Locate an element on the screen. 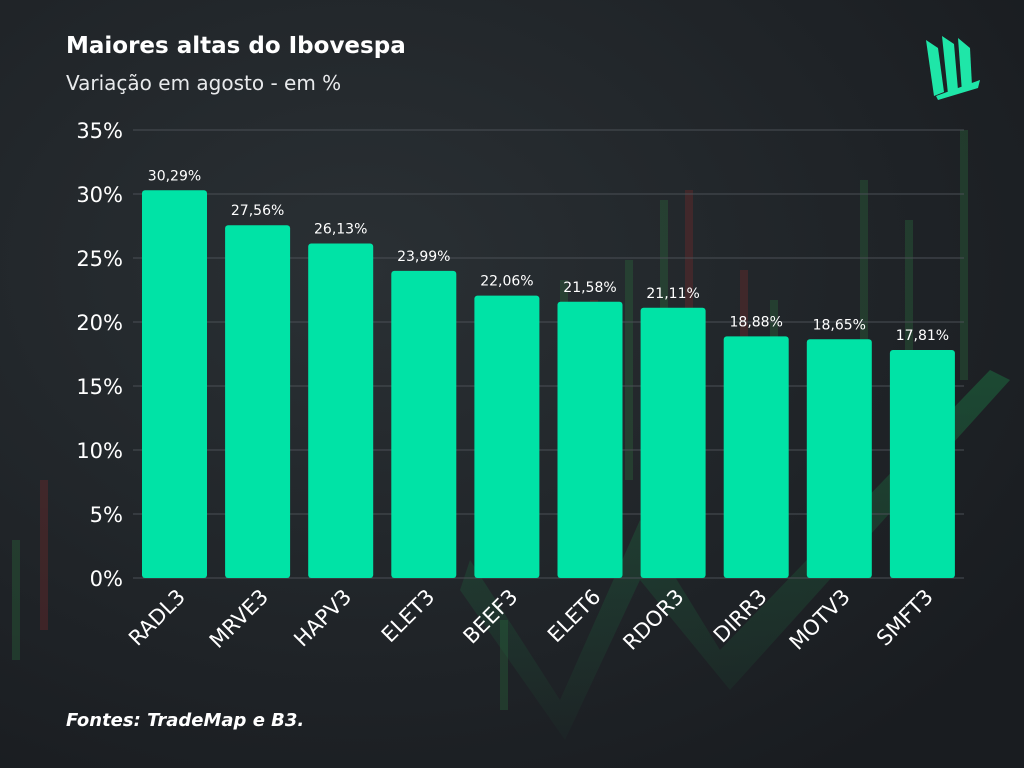  chart-title: Maiores altas do Ibovespa is located at coordinates (236, 46).